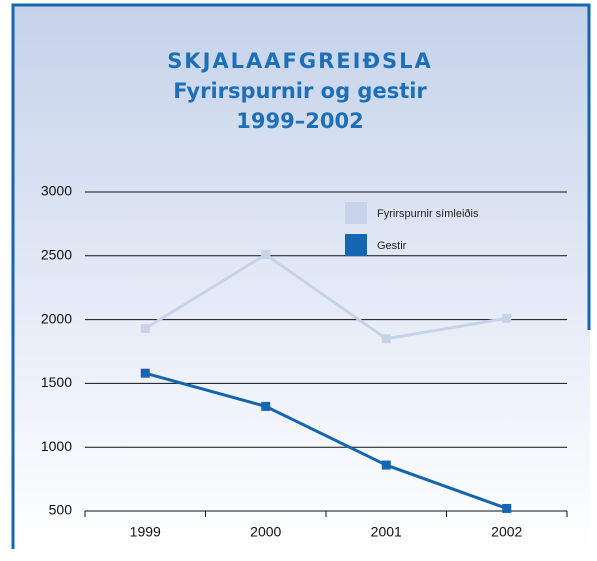 This screenshot has height=561, width=597. Describe the element at coordinates (145, 532) in the screenshot. I see `x-tick-label: 1999` at that location.